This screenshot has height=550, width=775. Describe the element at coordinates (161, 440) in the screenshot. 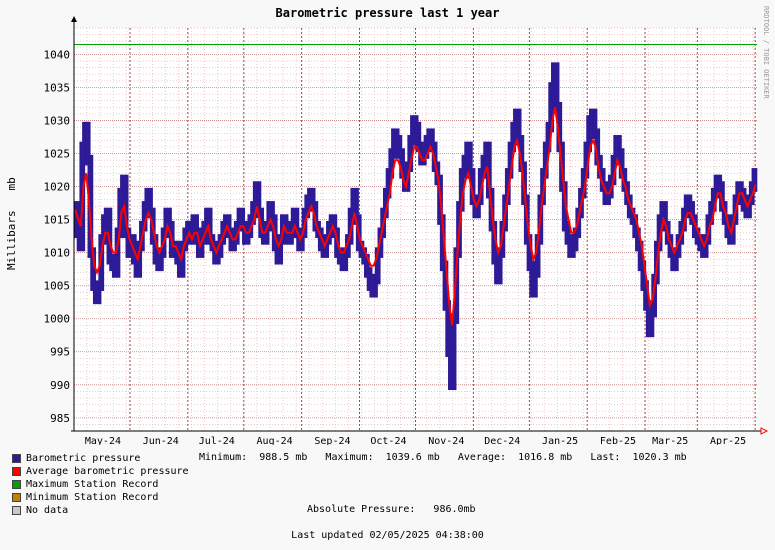

I see `x-tick-label: Jun-24` at that location.